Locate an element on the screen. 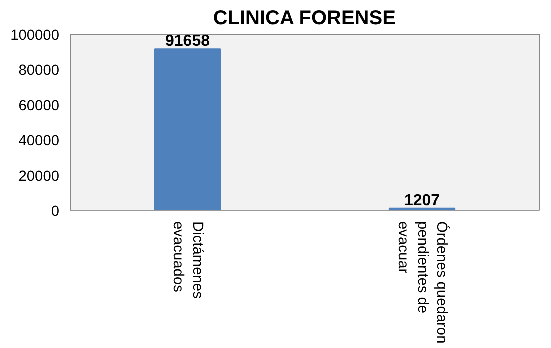 This screenshot has height=348, width=551. y-tick-label: 60000 is located at coordinates (39, 106).